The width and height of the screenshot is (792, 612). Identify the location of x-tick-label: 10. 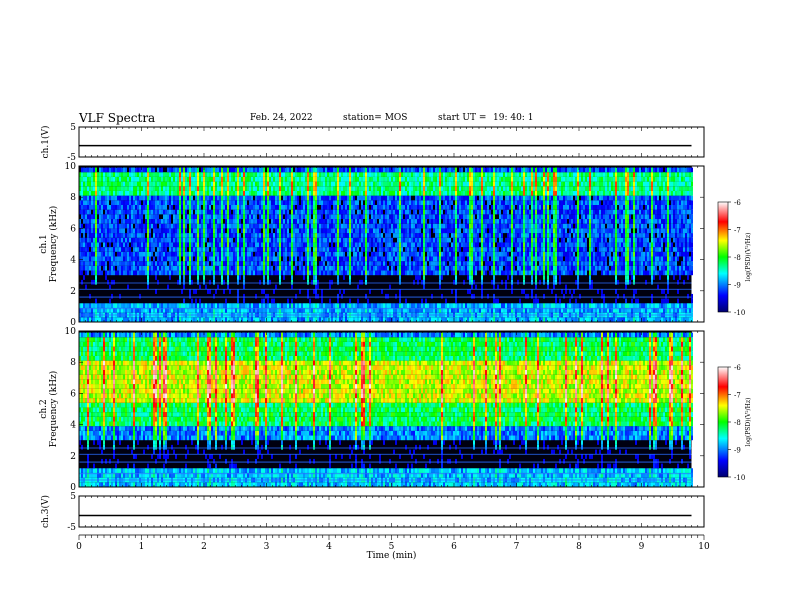
(704, 547).